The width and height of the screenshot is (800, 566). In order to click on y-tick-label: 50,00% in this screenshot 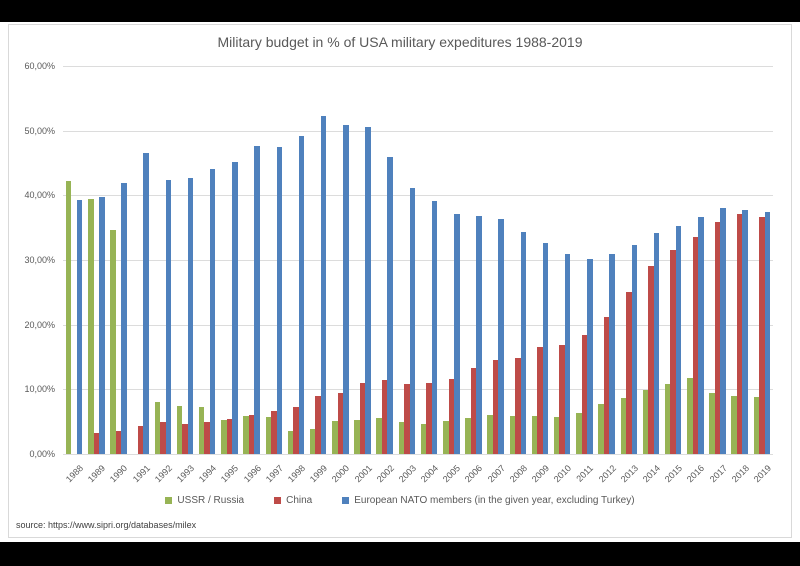, I will do `click(39, 130)`.